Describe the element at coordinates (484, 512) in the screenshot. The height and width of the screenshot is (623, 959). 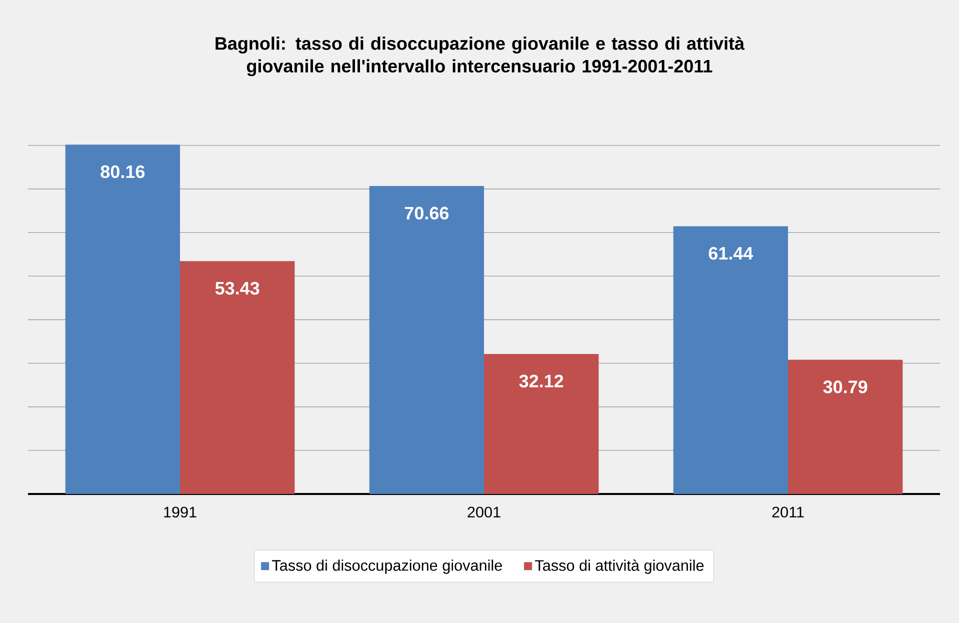
I see `x-tick-label: 2001` at that location.